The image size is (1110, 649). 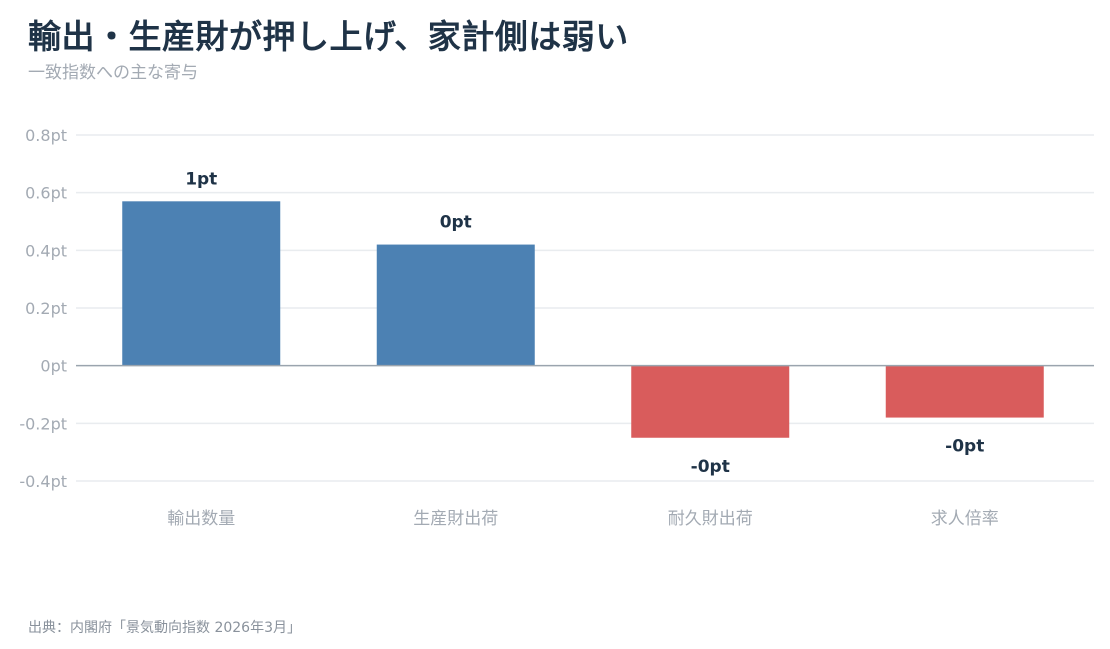 What do you see at coordinates (46, 135) in the screenshot?
I see `y-tick-label: 0.8pt` at bounding box center [46, 135].